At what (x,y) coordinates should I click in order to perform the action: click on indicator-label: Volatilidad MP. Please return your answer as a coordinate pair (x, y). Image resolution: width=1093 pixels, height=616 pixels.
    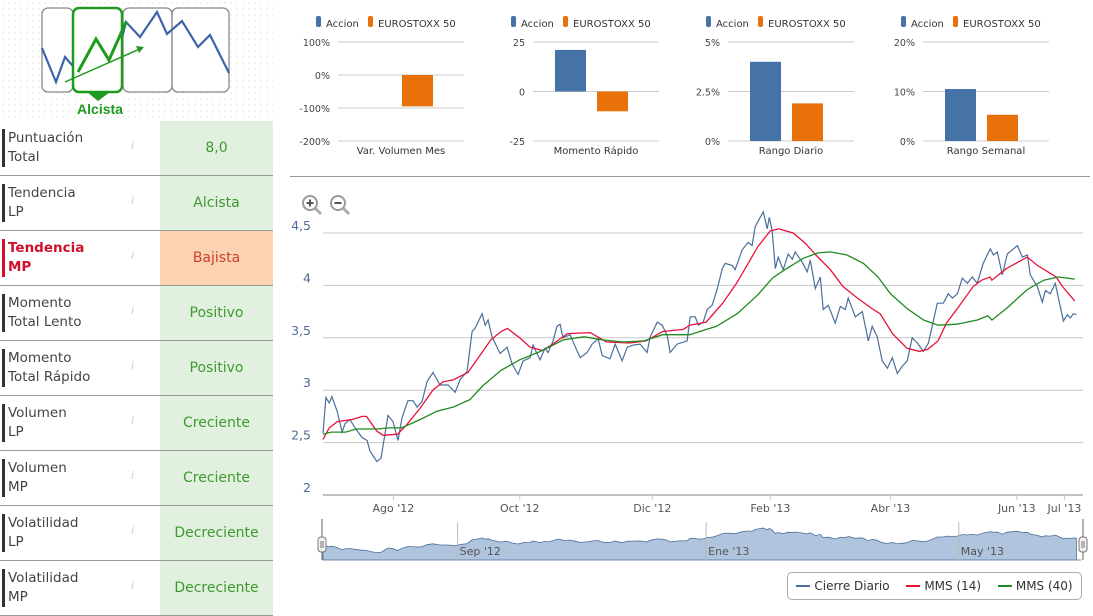
    Looking at the image, I should click on (43, 587).